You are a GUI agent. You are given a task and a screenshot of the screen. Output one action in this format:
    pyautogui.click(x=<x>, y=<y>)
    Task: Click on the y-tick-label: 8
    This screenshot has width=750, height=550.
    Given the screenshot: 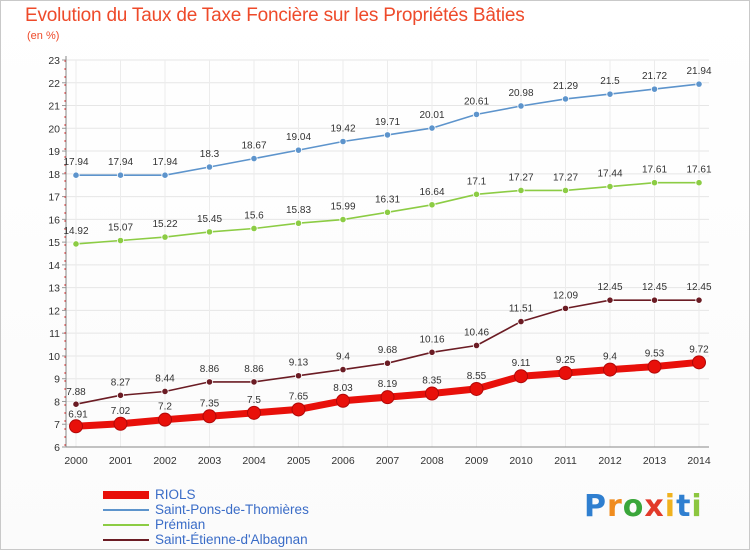 What is the action you would take?
    pyautogui.click(x=57, y=402)
    